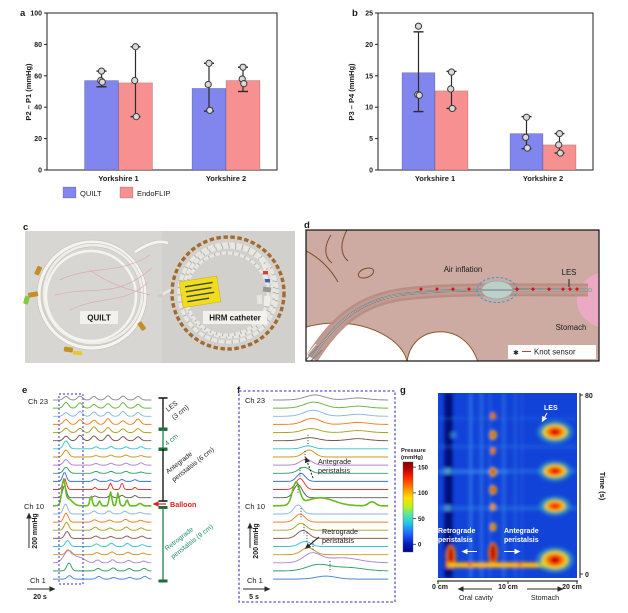  Describe the element at coordinates (159, 292) in the screenshot. I see `panel-c: c QUILT` at that location.